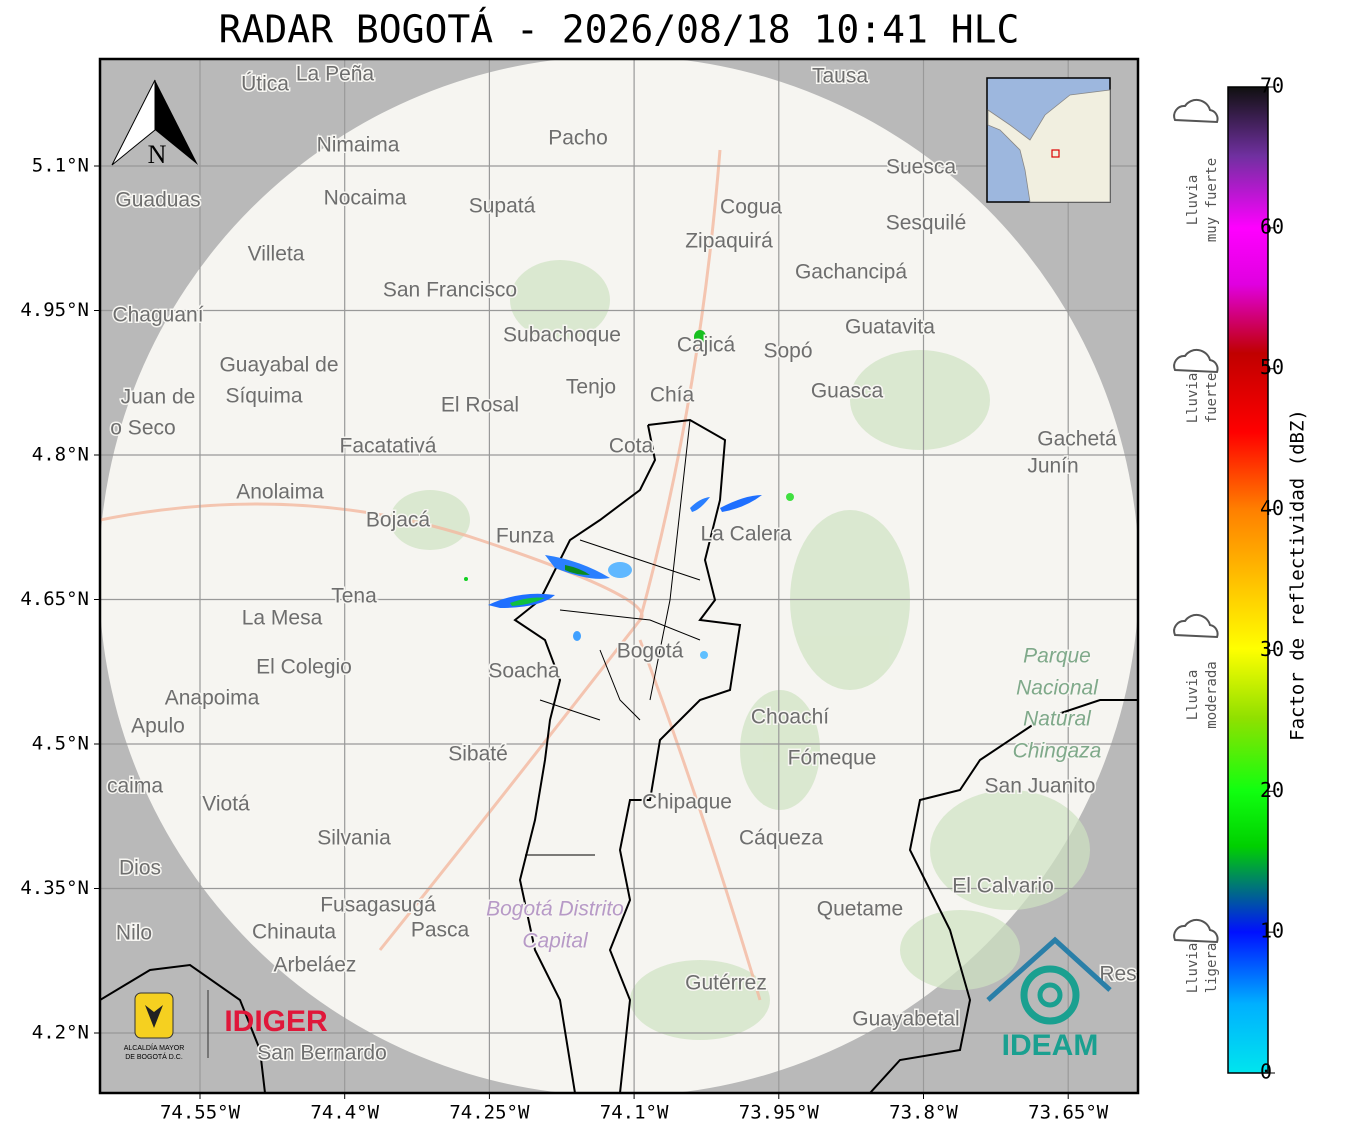  Describe the element at coordinates (388, 446) in the screenshot. I see `place-label: Facatativá` at that location.